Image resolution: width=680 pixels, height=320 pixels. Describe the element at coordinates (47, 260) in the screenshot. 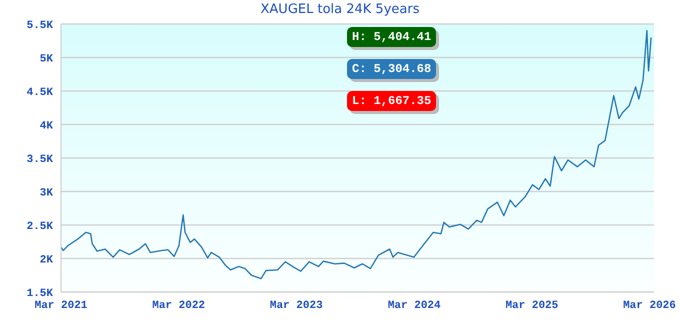

I see `y-tick-label: 2K` at that location.